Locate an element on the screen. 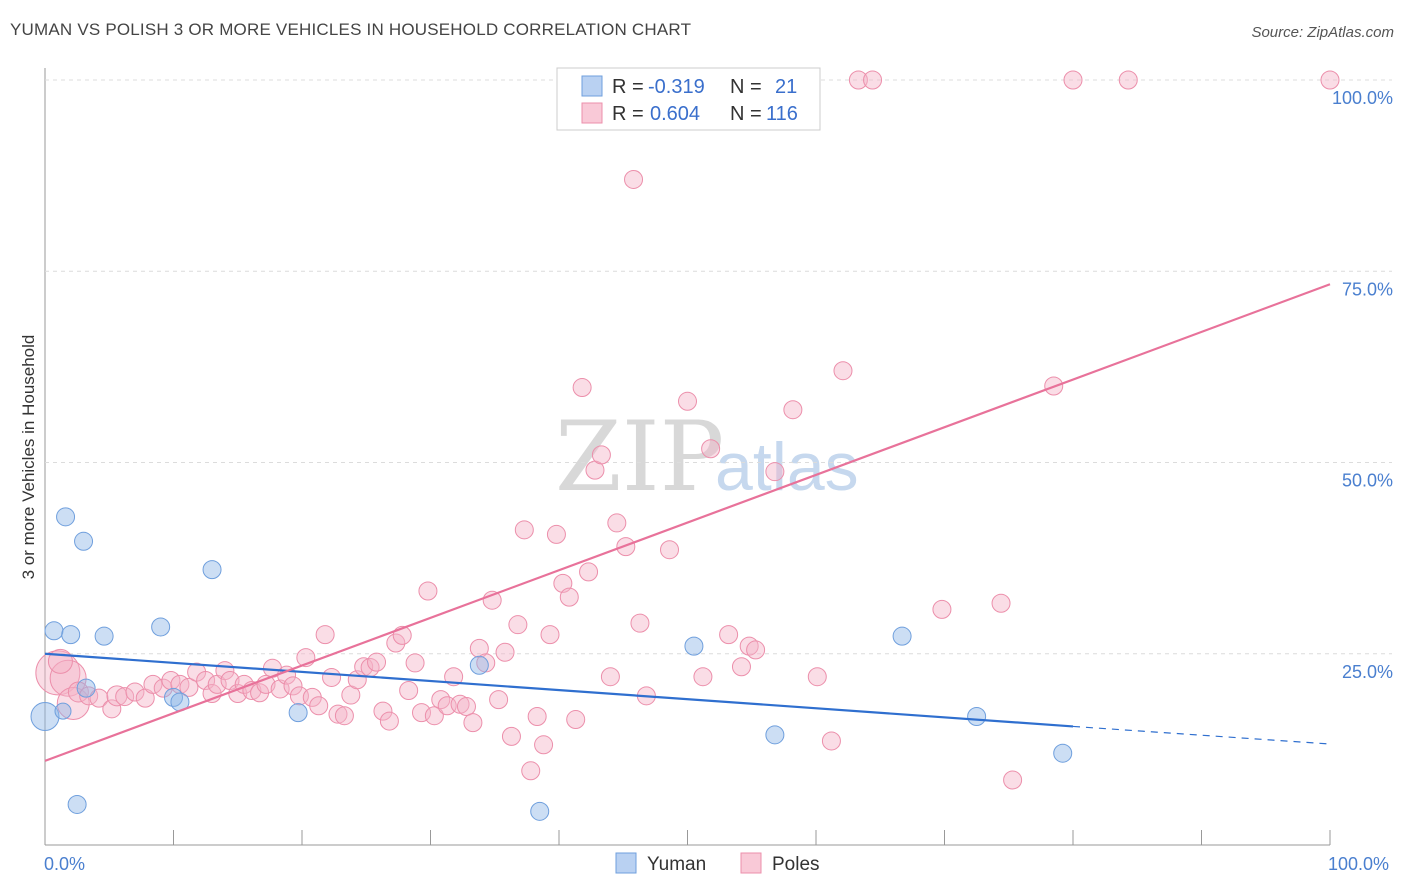 This screenshot has height=892, width=1406. legend-r-label-poles: R = is located at coordinates (628, 114).